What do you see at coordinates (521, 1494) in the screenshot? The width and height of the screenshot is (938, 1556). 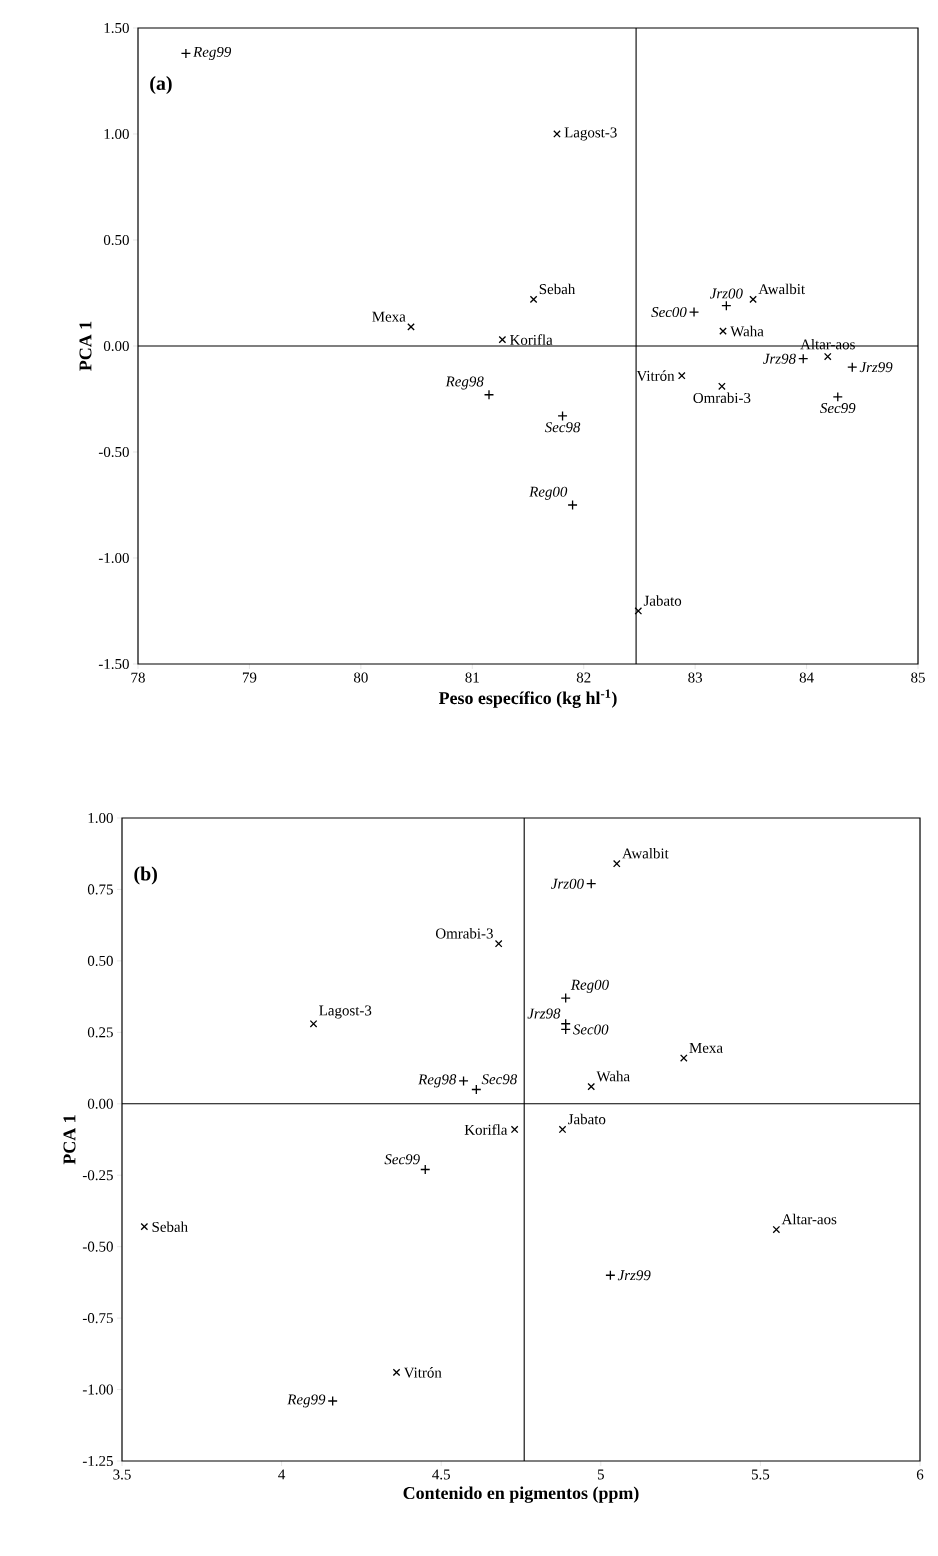 I see `x-axis-title: Contenido en pigmentos (ppm)` at bounding box center [521, 1494].